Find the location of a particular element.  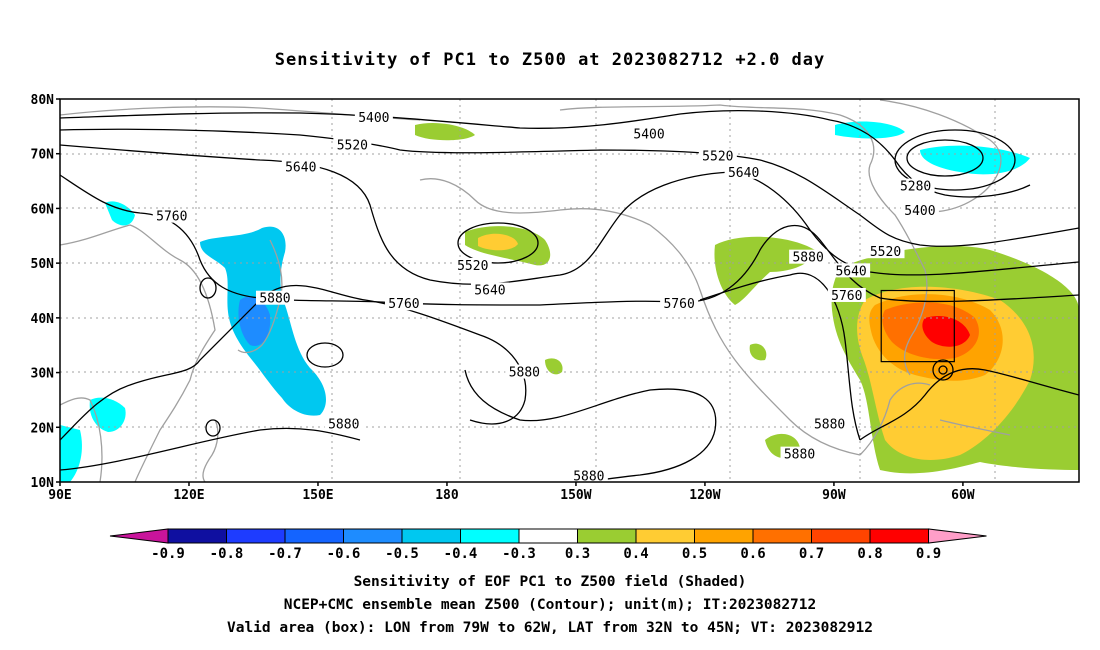

lon-tick-label: 60W is located at coordinates (963, 495).